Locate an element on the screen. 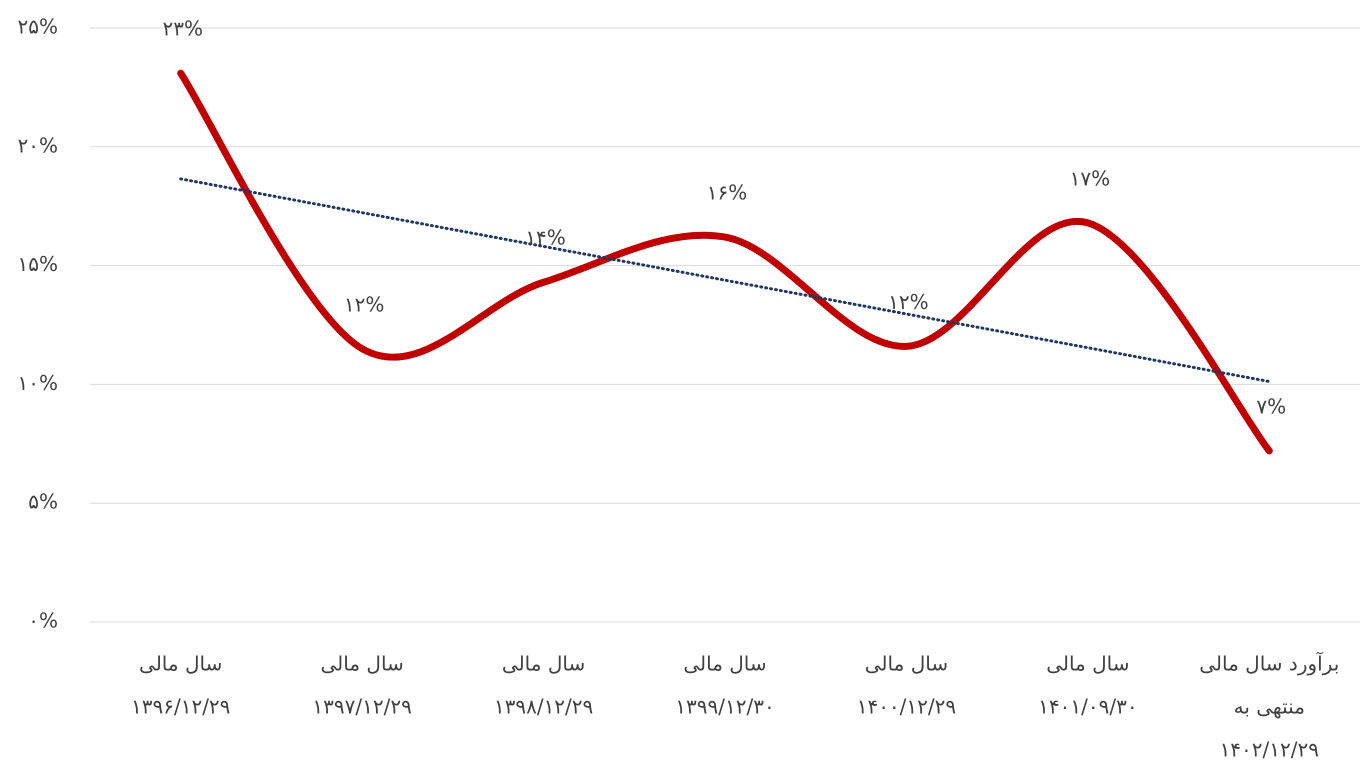 This screenshot has width=1365, height=767. y-tick-label: ۵% is located at coordinates (43, 502).